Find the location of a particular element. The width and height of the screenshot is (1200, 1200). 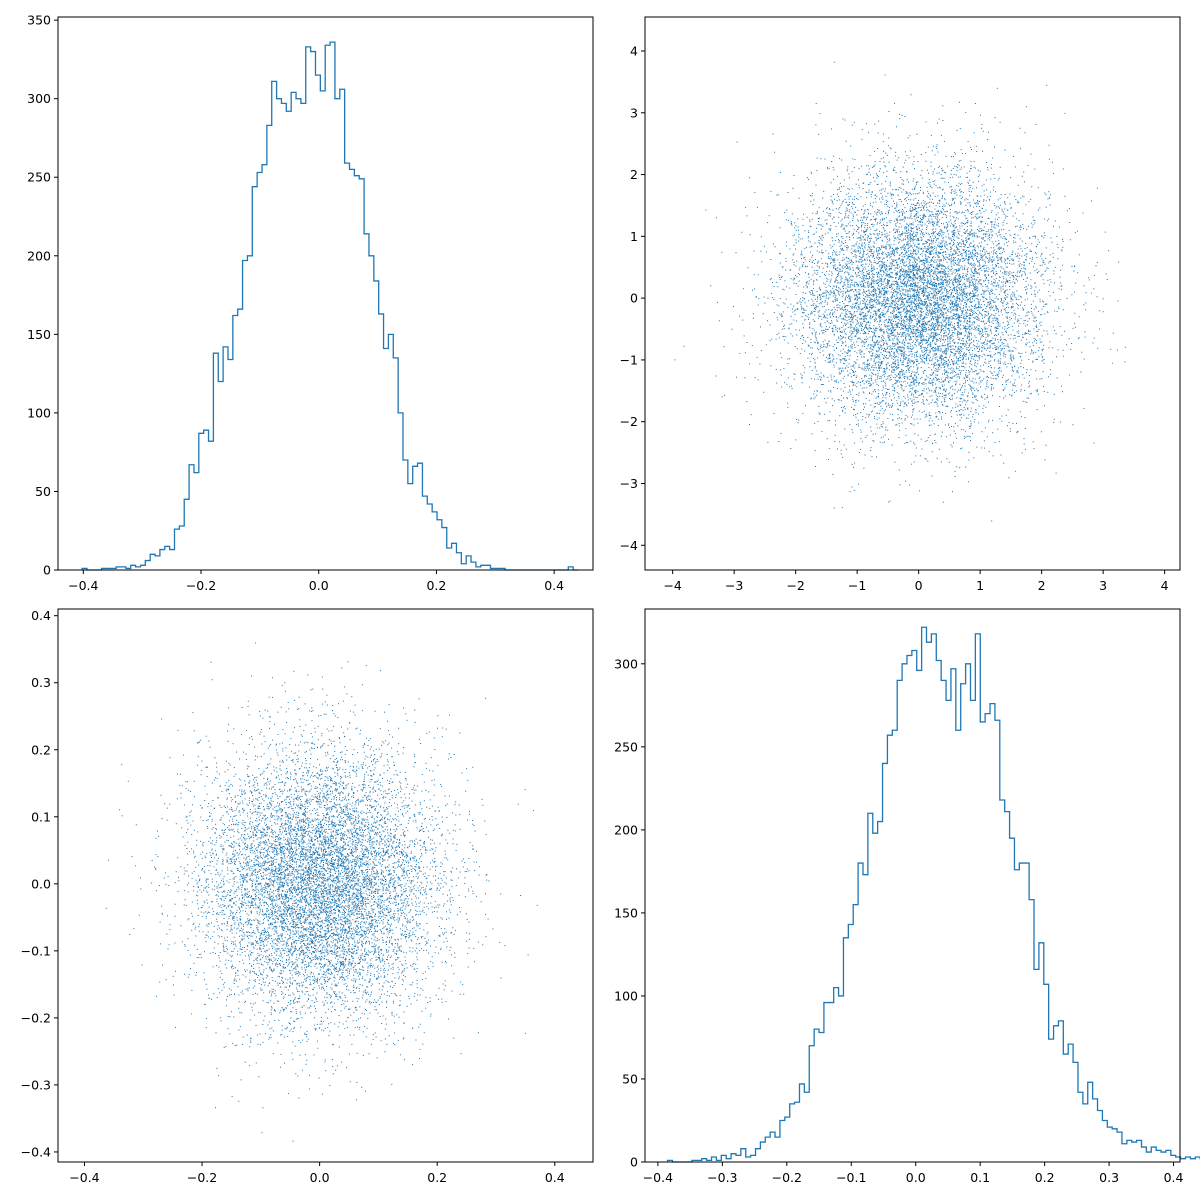

x-tick-label: 0.2 is located at coordinates (436, 585).